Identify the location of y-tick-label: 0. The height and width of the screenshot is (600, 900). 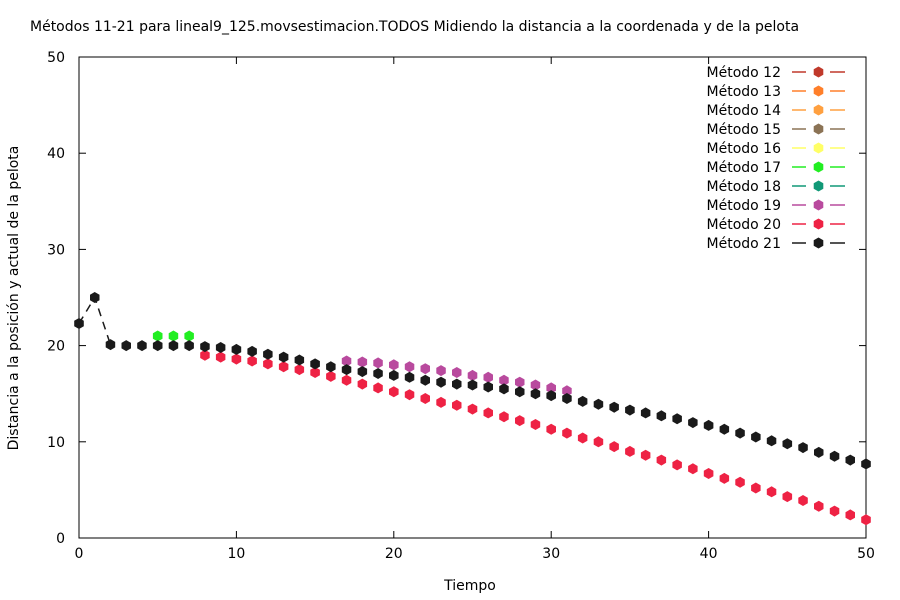
(60, 539).